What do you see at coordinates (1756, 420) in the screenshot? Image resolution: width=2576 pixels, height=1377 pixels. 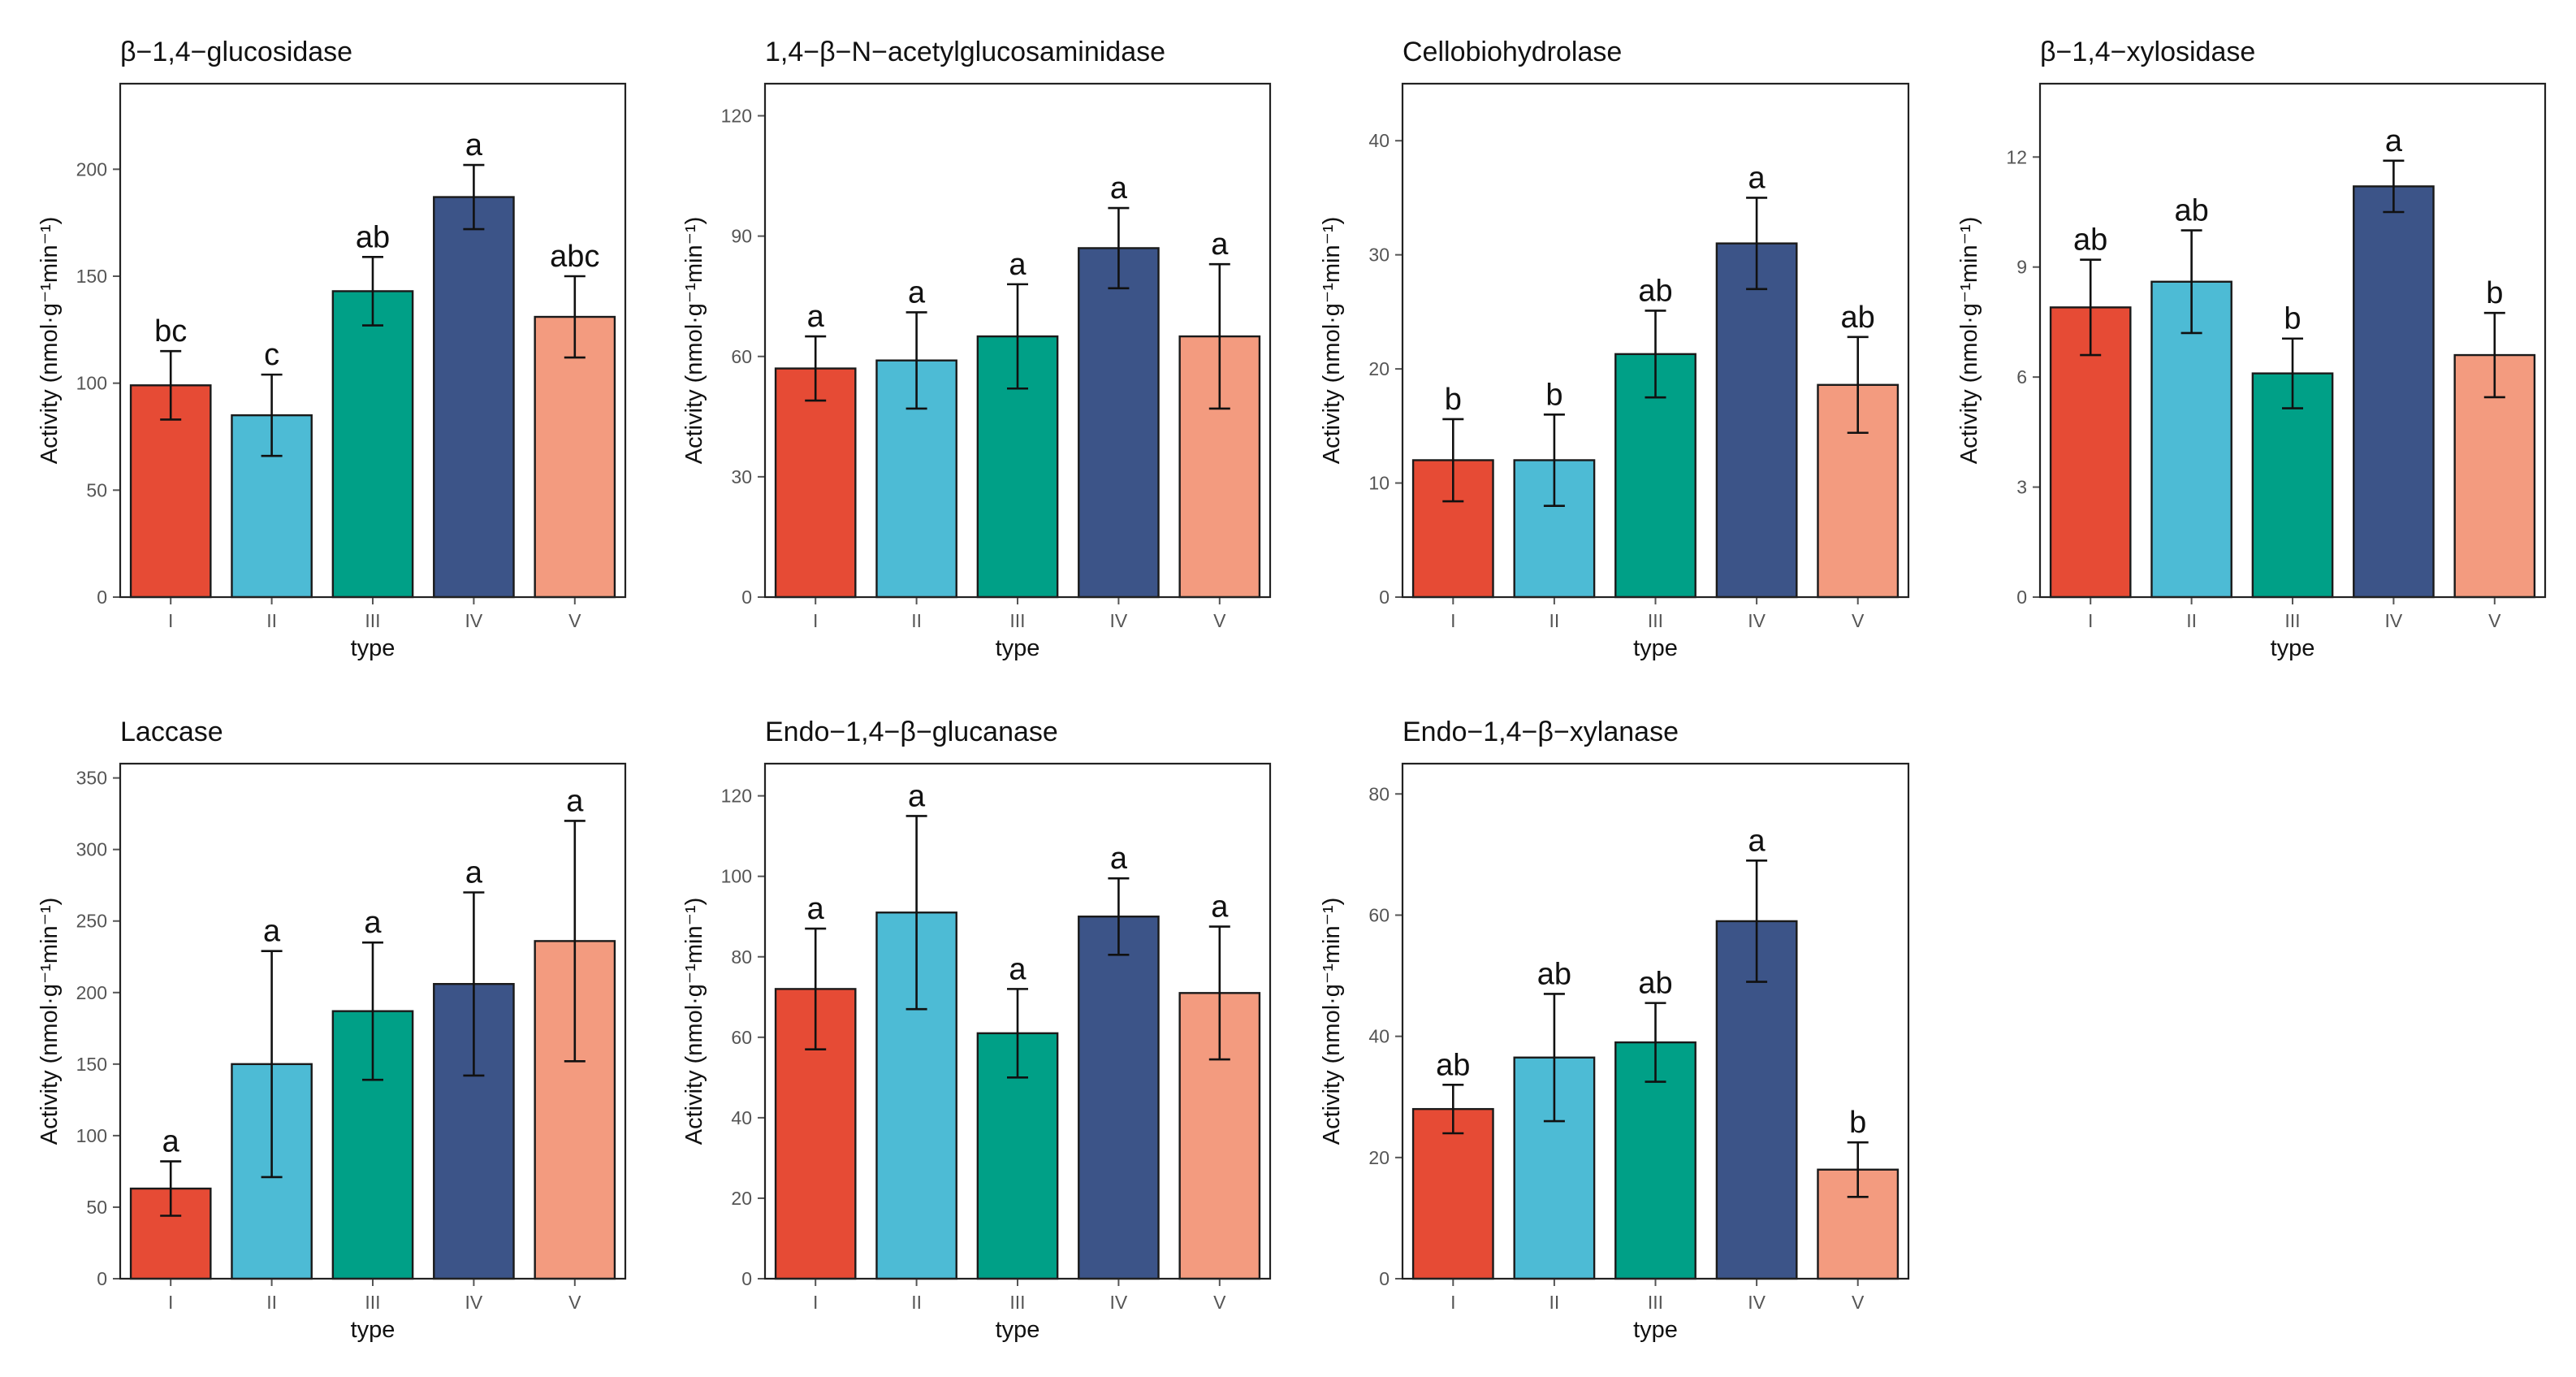 I see `bar-IV` at bounding box center [1756, 420].